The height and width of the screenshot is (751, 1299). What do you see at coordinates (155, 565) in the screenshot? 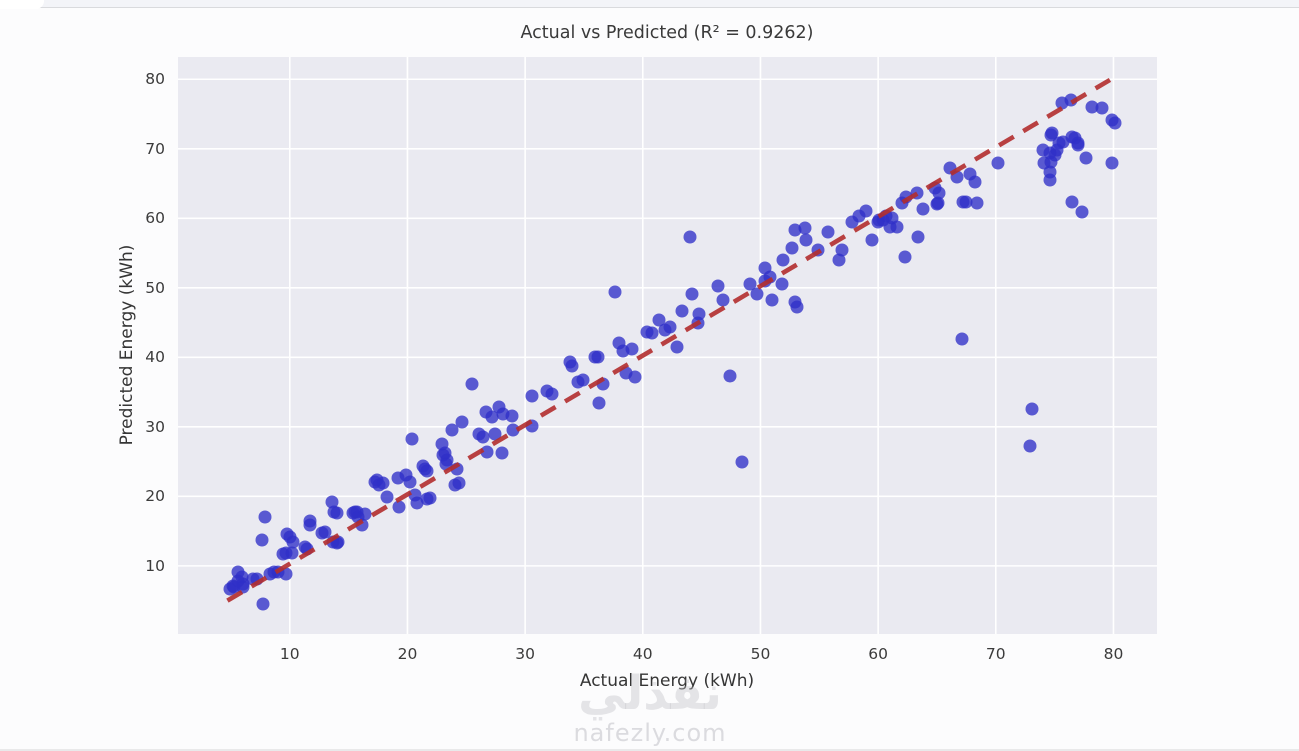
I see `y-tick-label: 10` at bounding box center [155, 565].